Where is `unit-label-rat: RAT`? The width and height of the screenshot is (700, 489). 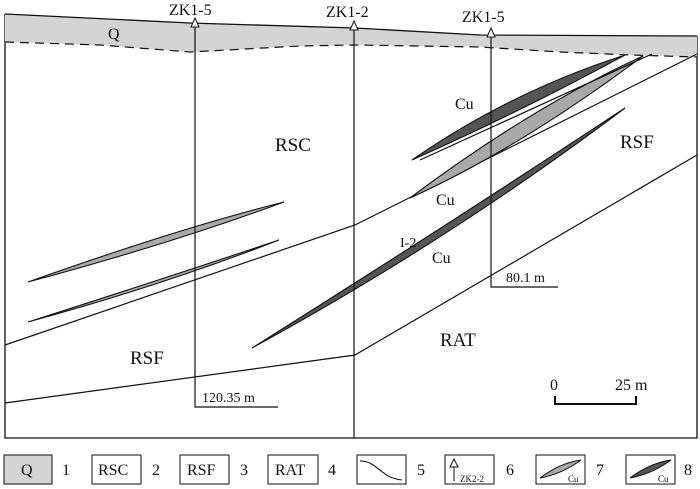
unit-label-rat: RAT is located at coordinates (458, 340).